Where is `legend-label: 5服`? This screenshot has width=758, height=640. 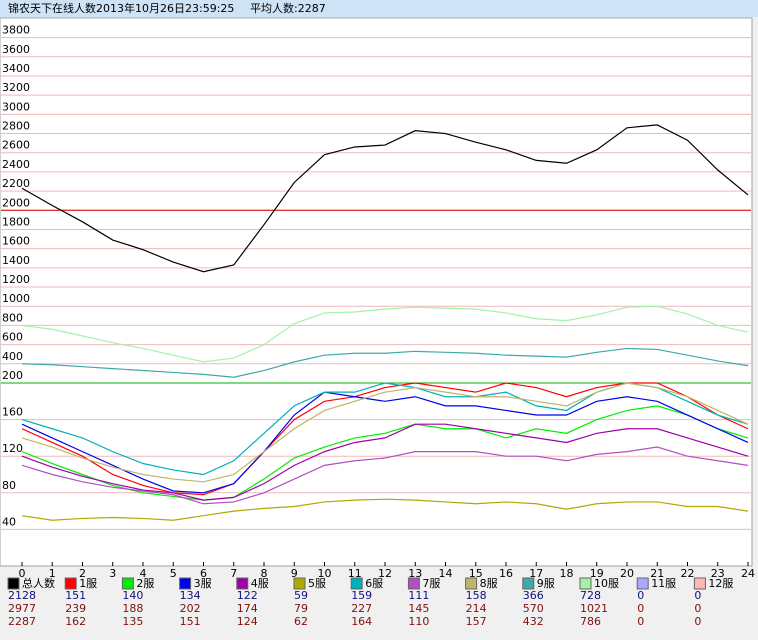 legend-label: 5服 is located at coordinates (317, 583).